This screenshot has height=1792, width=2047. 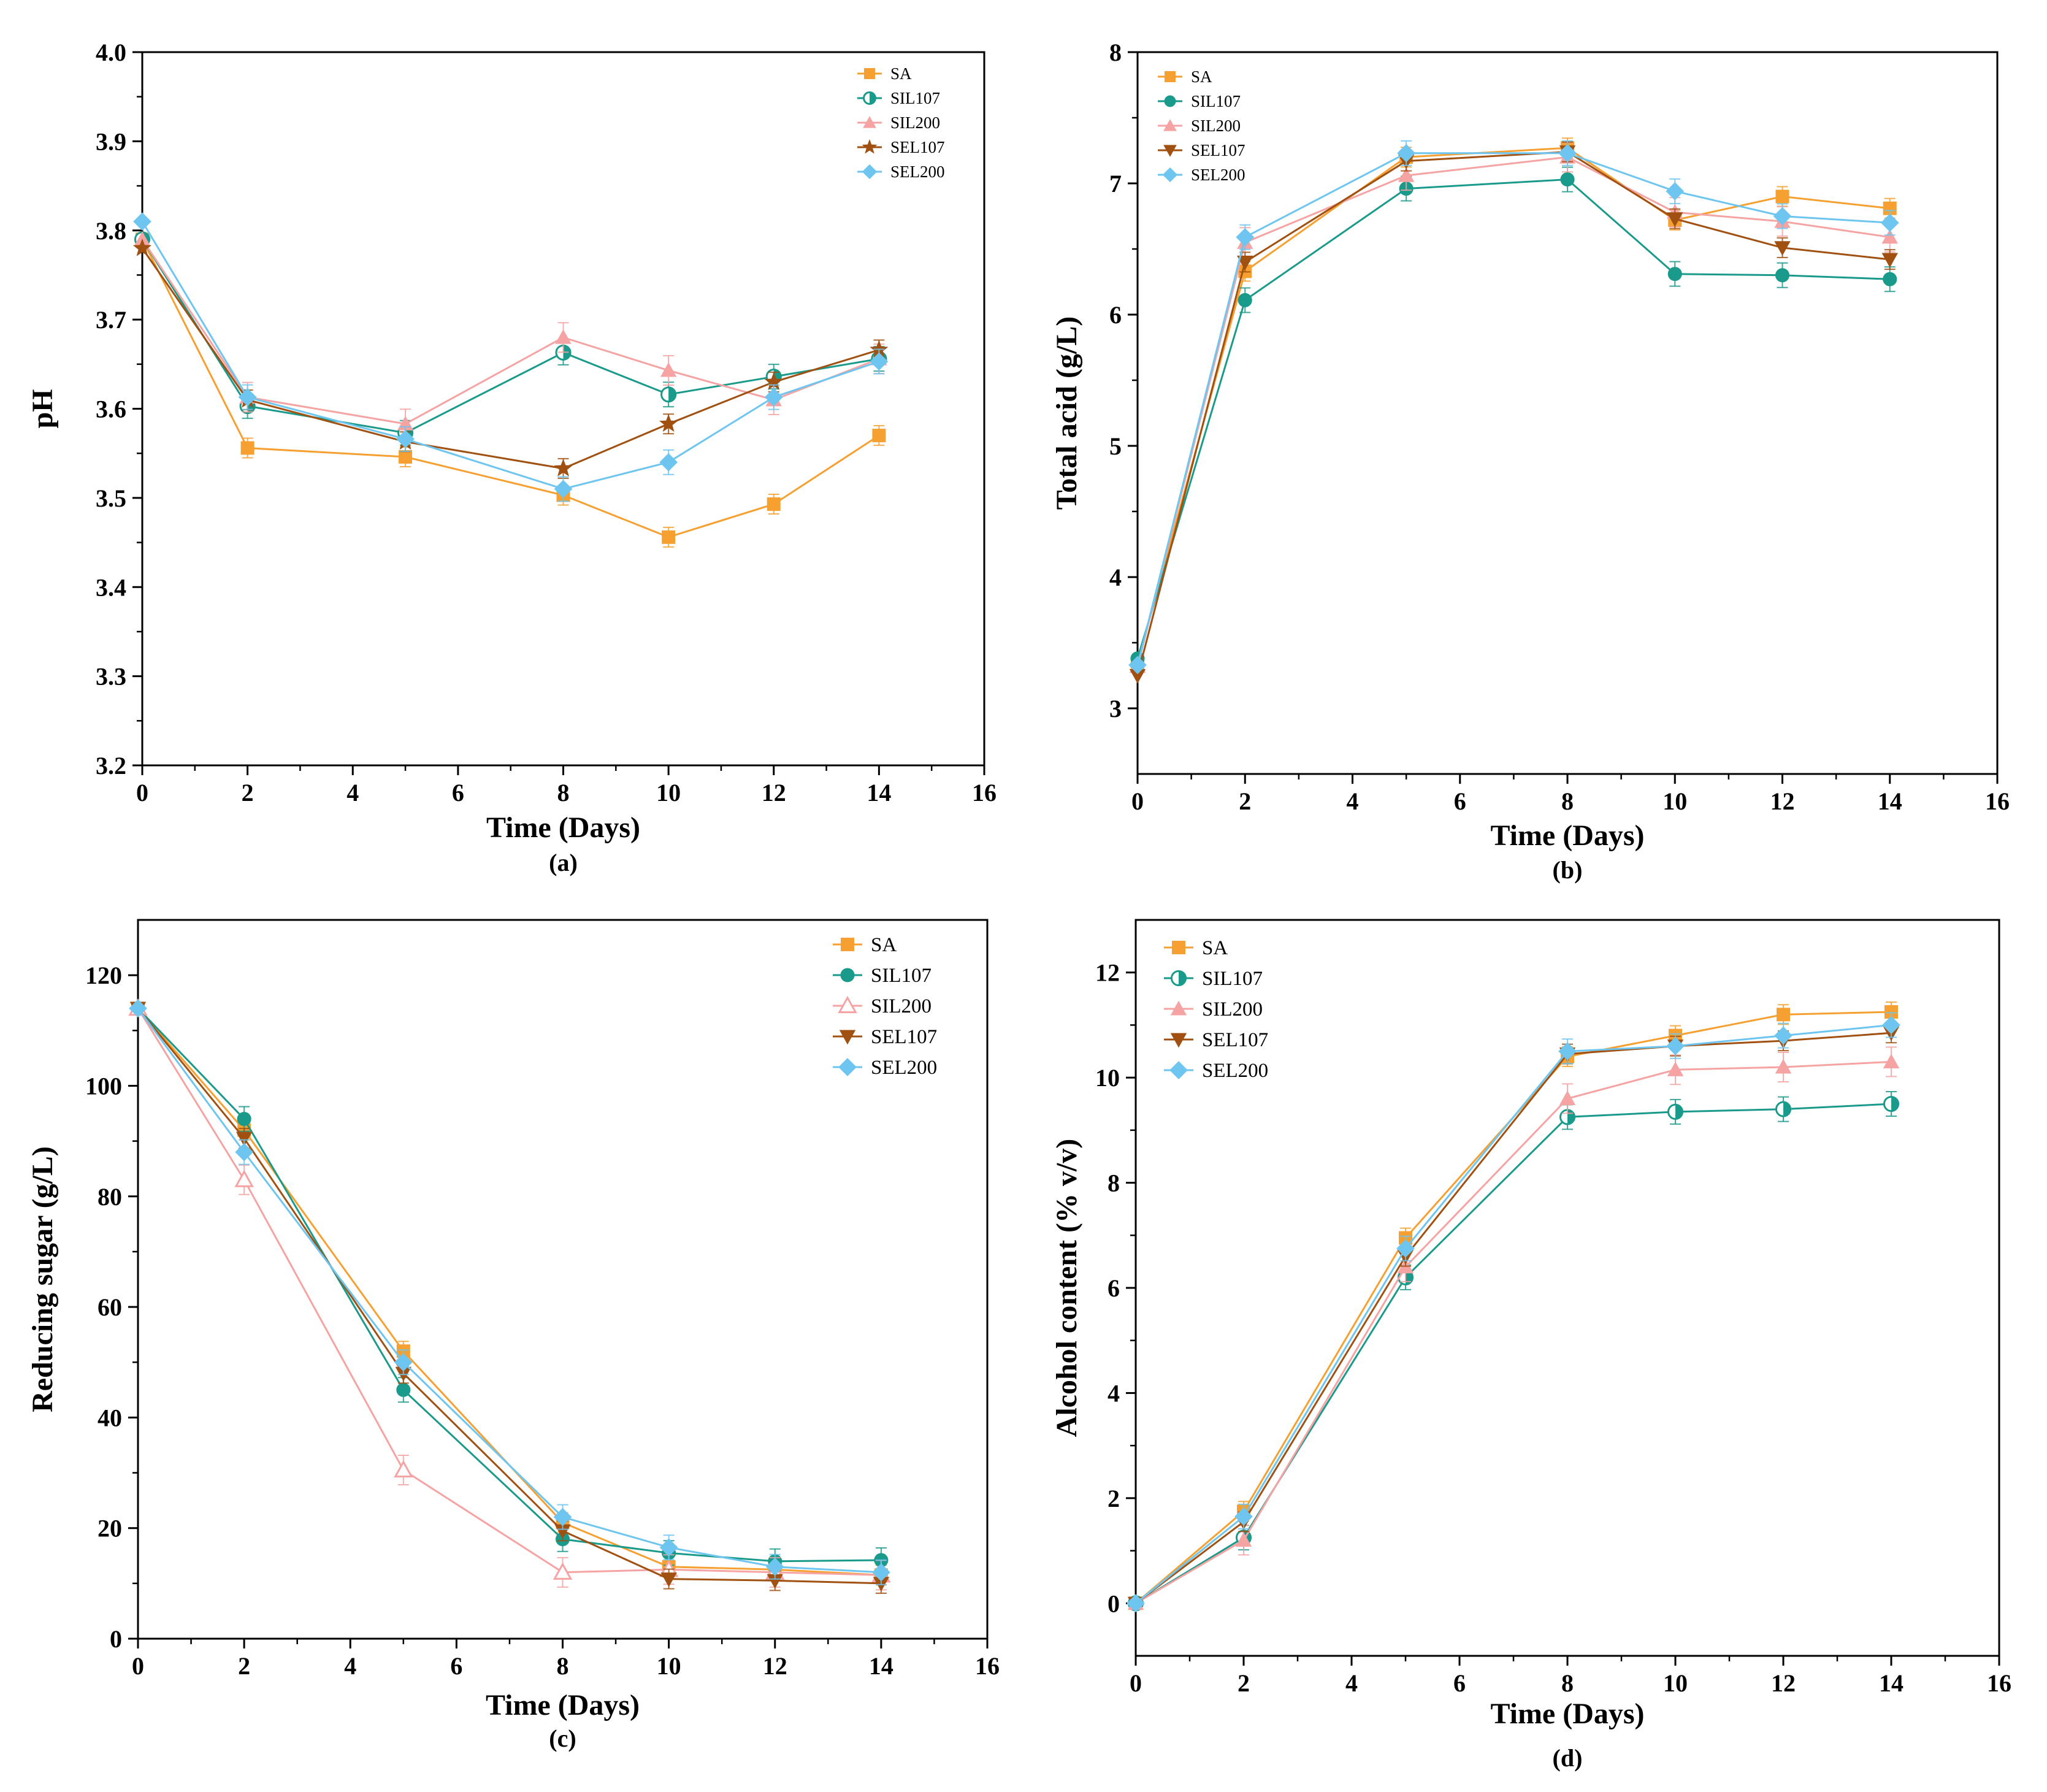 I want to click on y-tick-label: 4, so click(x=1115, y=577).